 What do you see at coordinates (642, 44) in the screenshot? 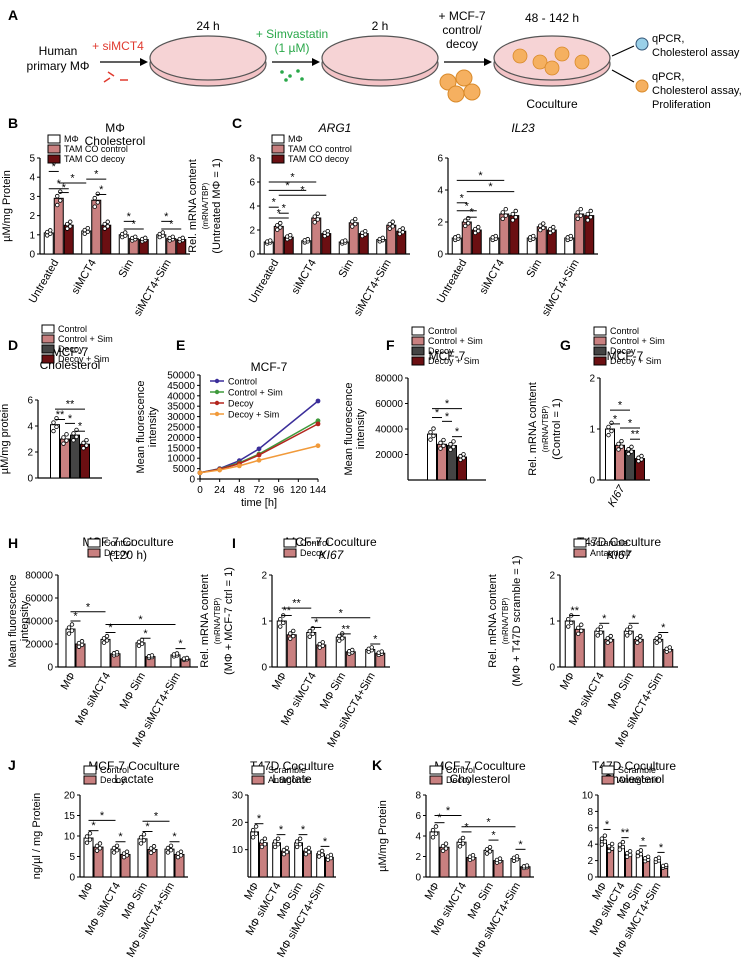
I see `macrophage-icon` at bounding box center [642, 44].